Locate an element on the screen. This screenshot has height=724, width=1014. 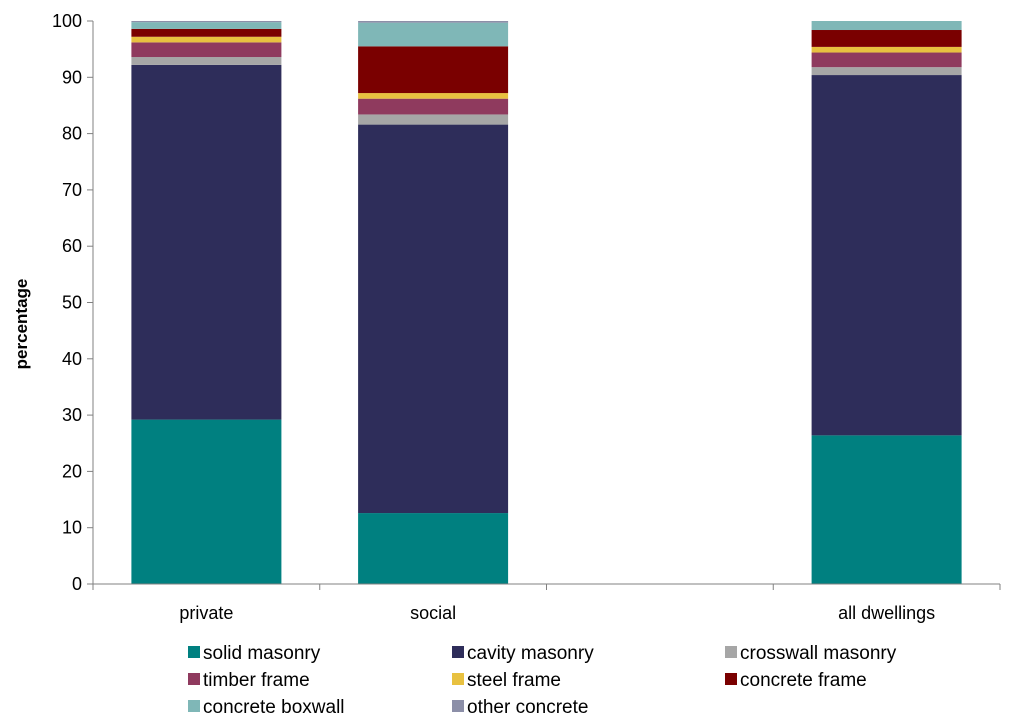
bar-private-solid-masonry is located at coordinates (206, 501).